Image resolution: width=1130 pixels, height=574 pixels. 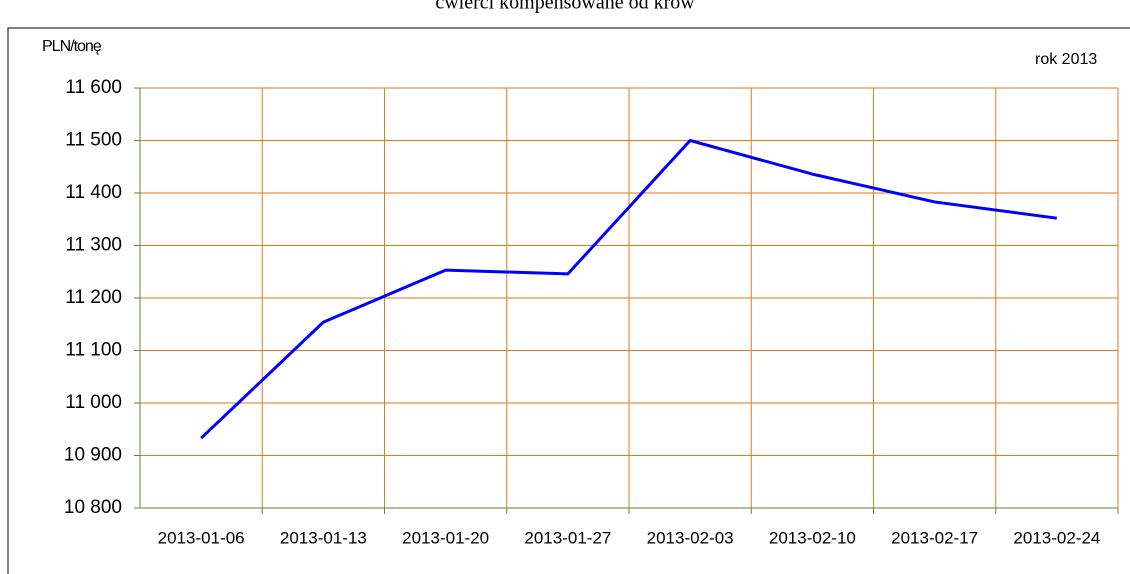 What do you see at coordinates (445, 537) in the screenshot?
I see `x-tick-label: 2013-01-20` at bounding box center [445, 537].